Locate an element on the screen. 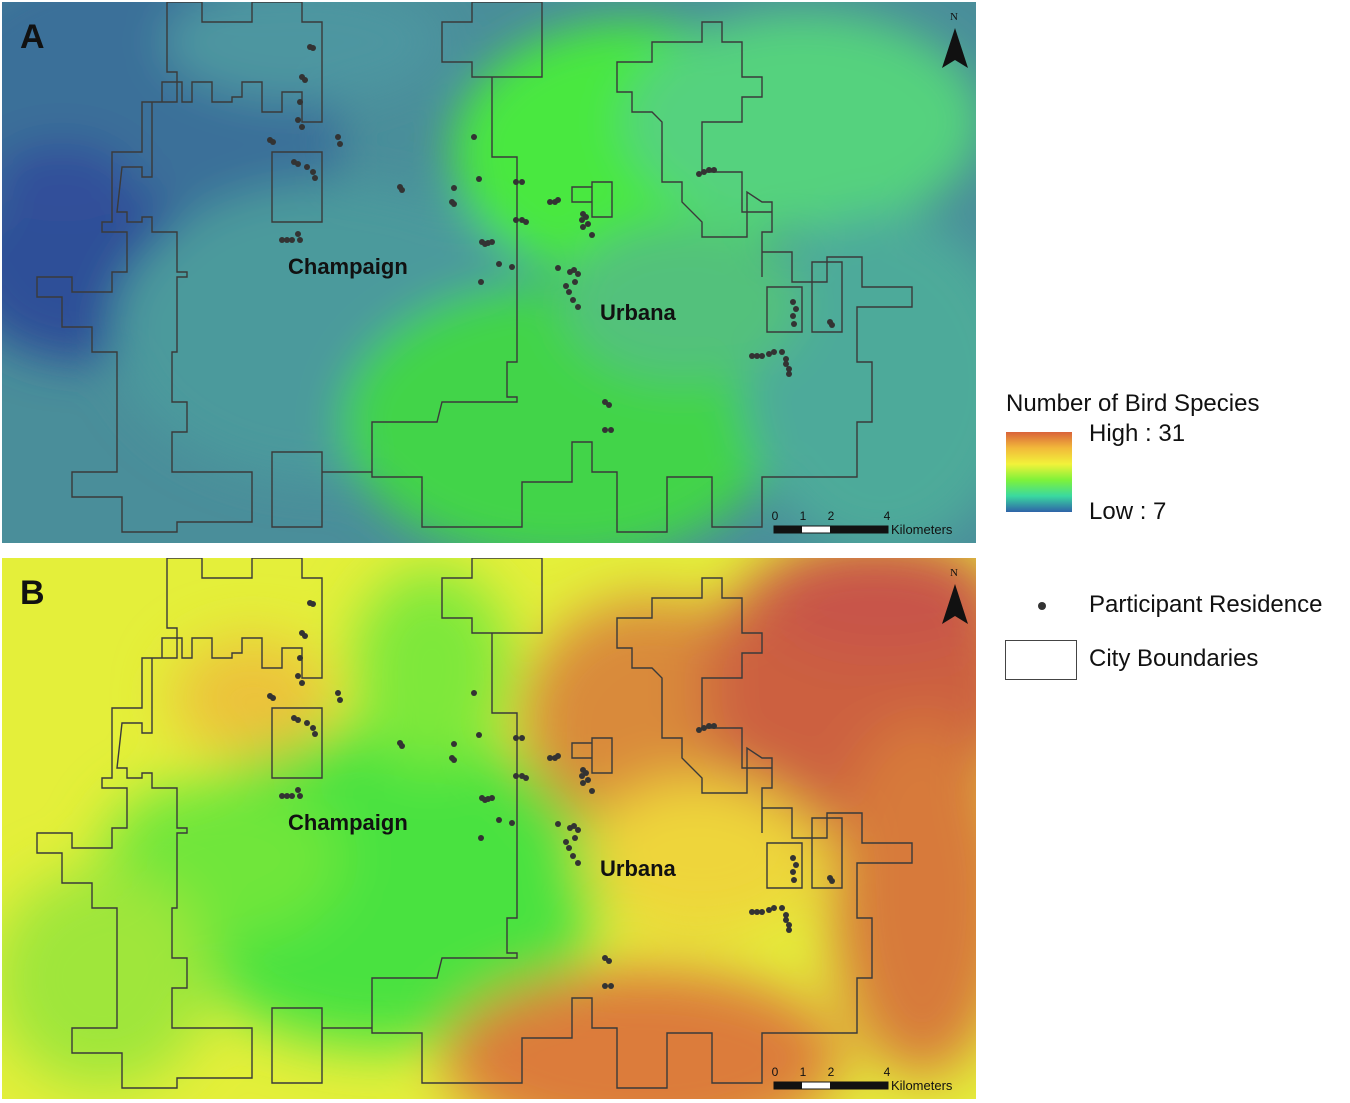 This screenshot has height=1103, width=1350. svg-text: N is located at coordinates (954, 573).